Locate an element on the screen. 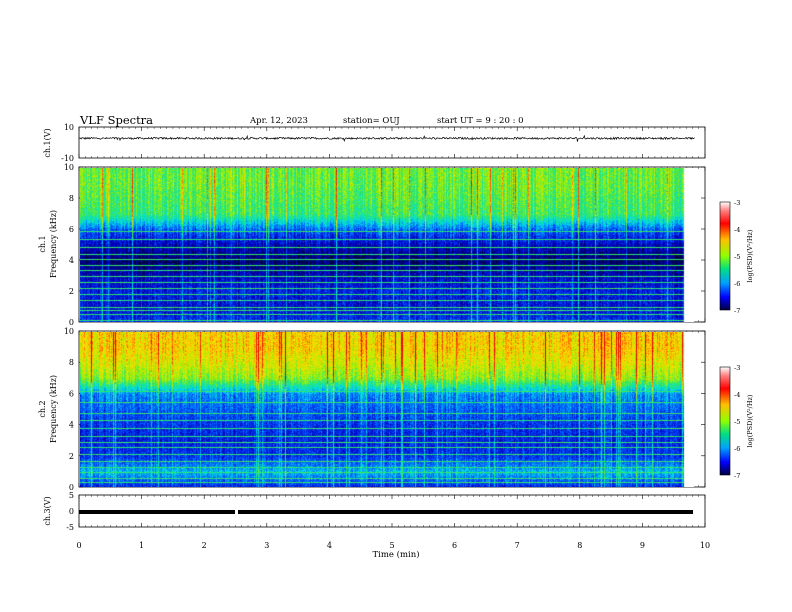  x-tick-label: 3 is located at coordinates (266, 545).